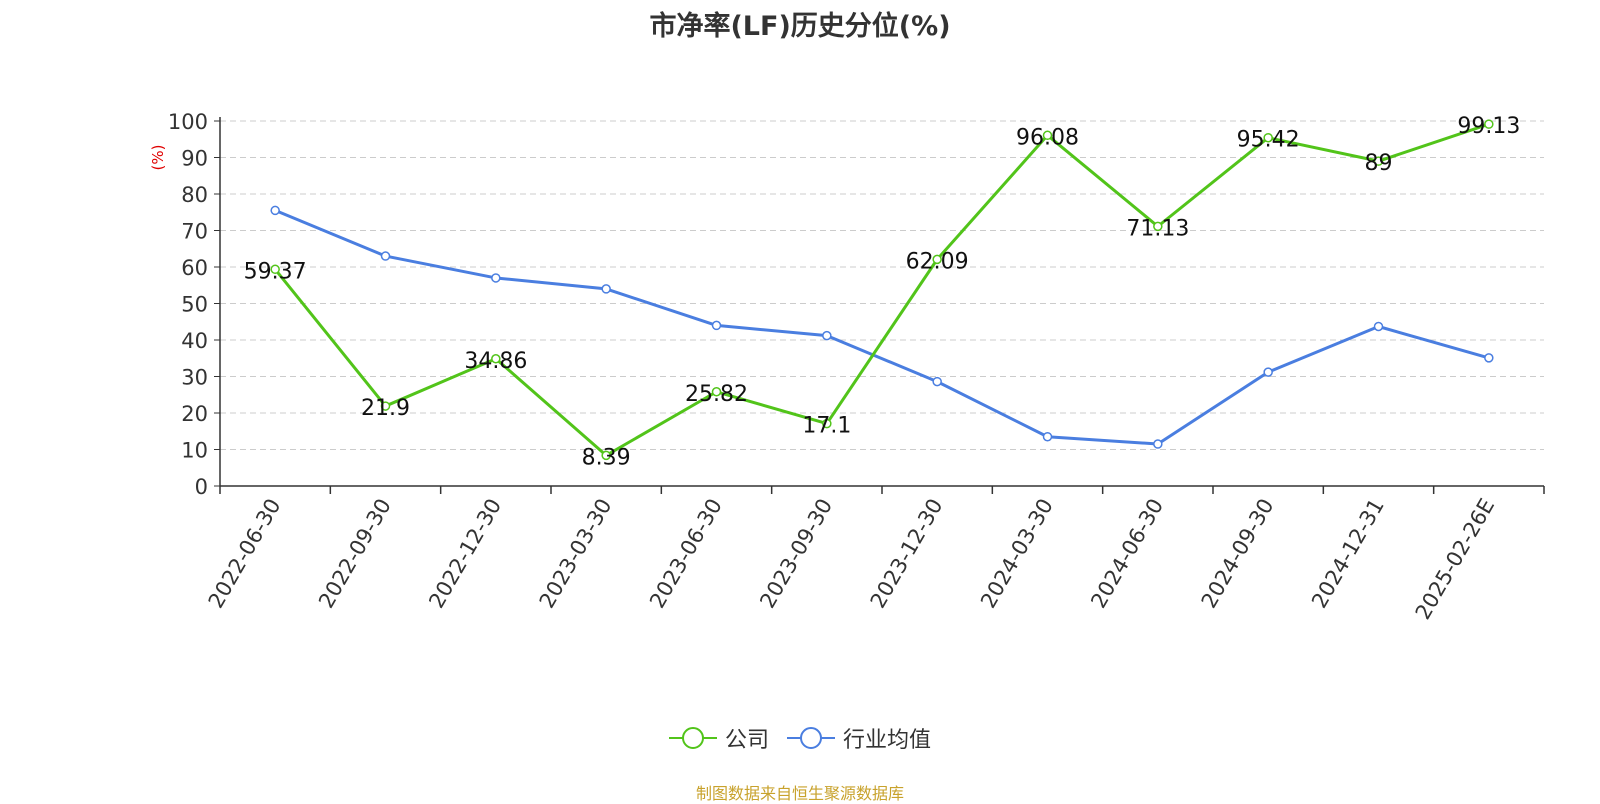 The image size is (1600, 804). I want to click on data-label: 89, so click(1379, 163).